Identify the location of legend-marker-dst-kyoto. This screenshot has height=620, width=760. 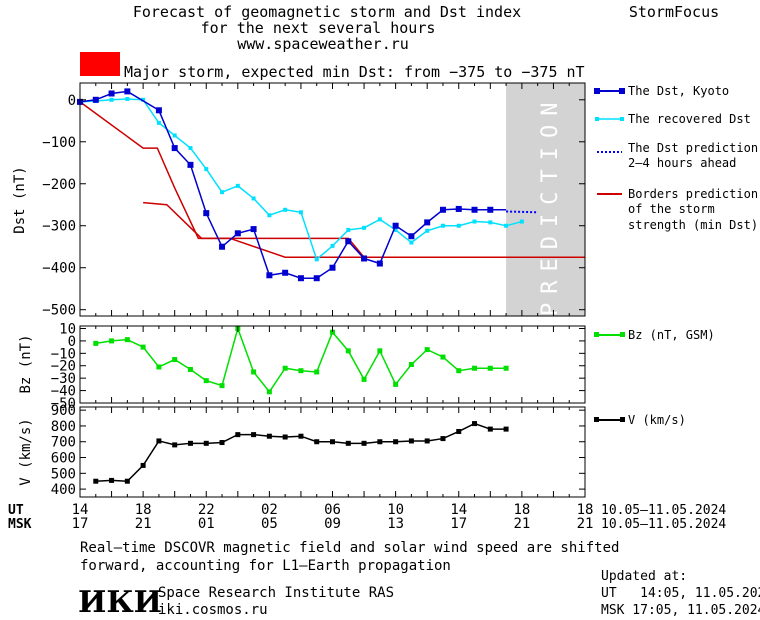
(622, 91).